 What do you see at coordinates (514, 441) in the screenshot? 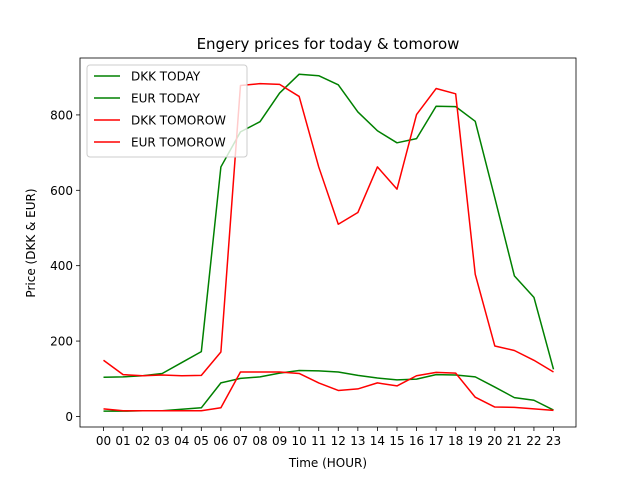
I see `x-tick-label: 21` at bounding box center [514, 441].